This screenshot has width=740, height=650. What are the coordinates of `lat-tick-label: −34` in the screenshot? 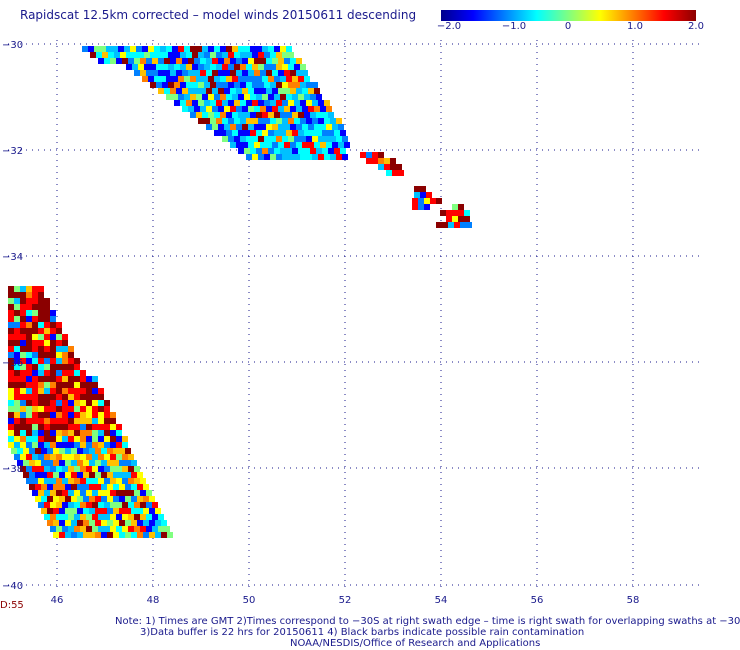 It's located at (12, 257).